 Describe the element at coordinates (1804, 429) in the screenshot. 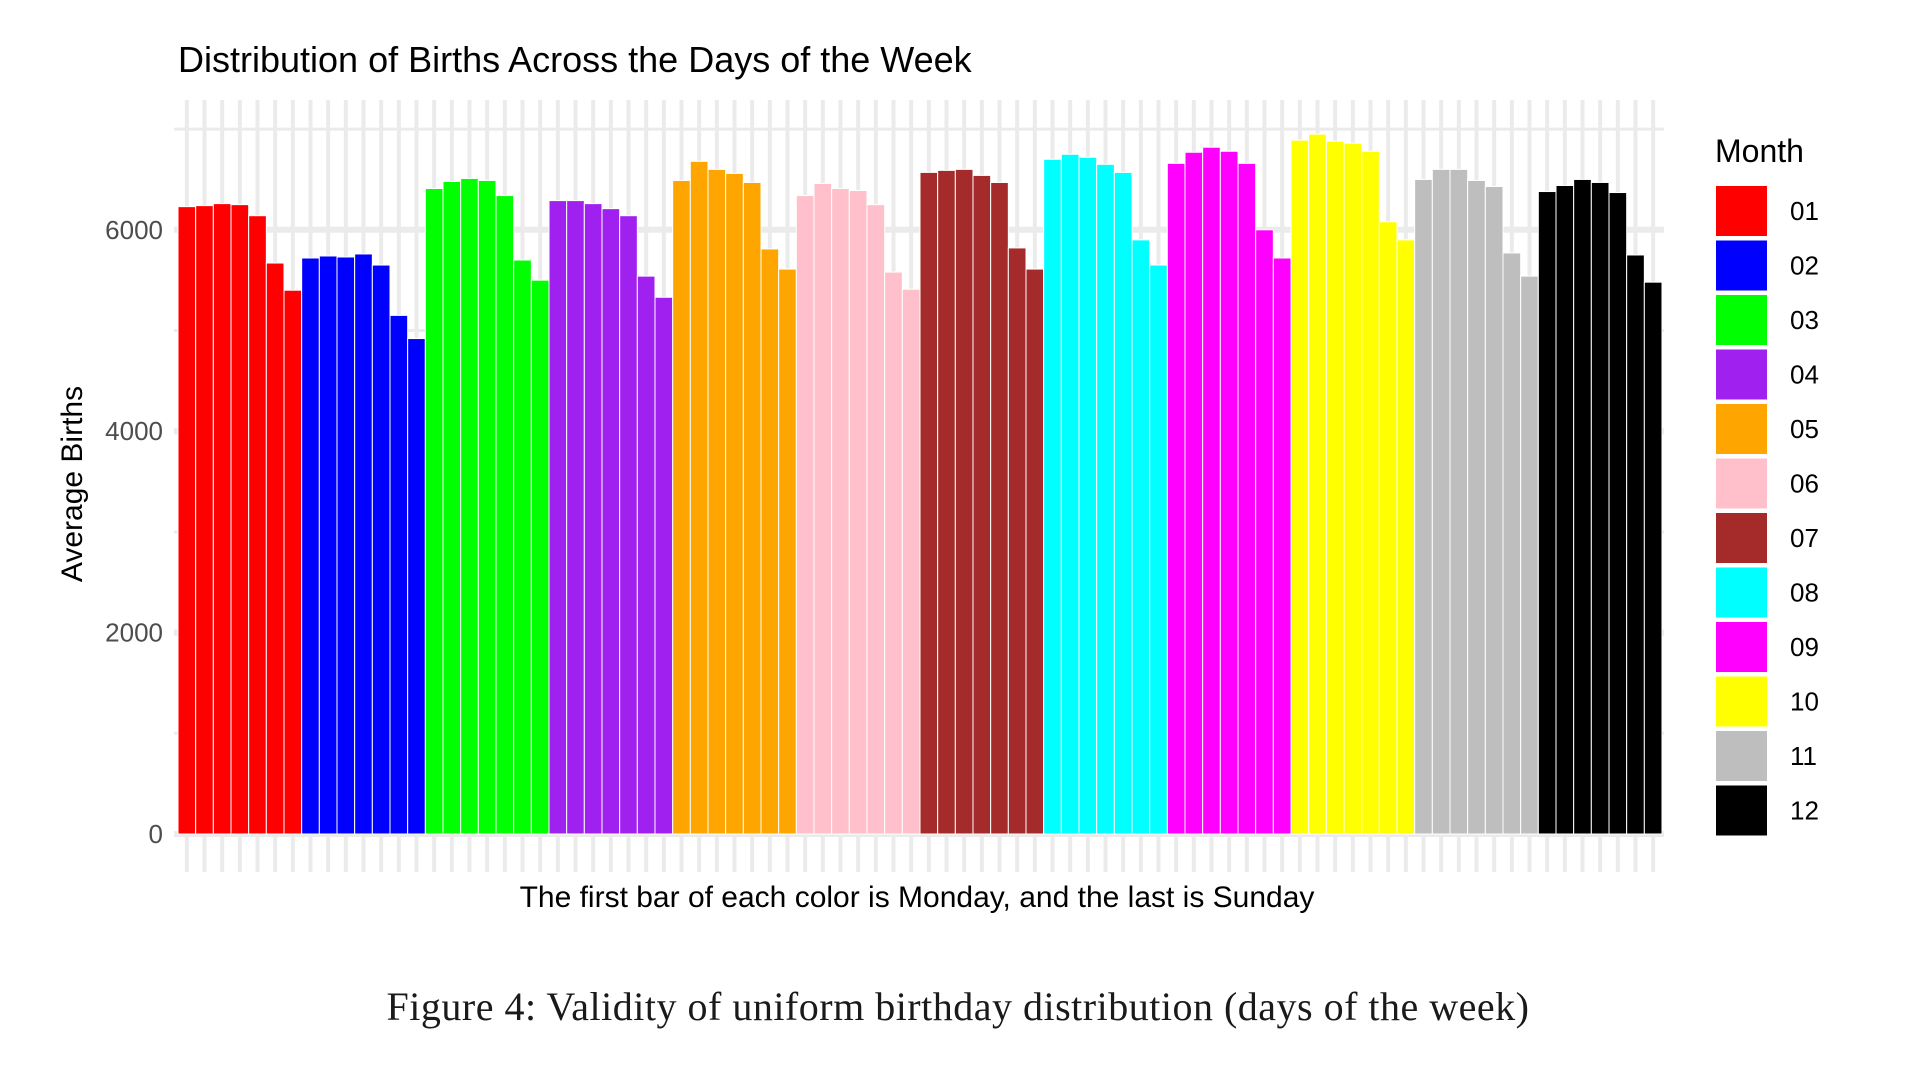

I see `legend-label-05: 05` at that location.